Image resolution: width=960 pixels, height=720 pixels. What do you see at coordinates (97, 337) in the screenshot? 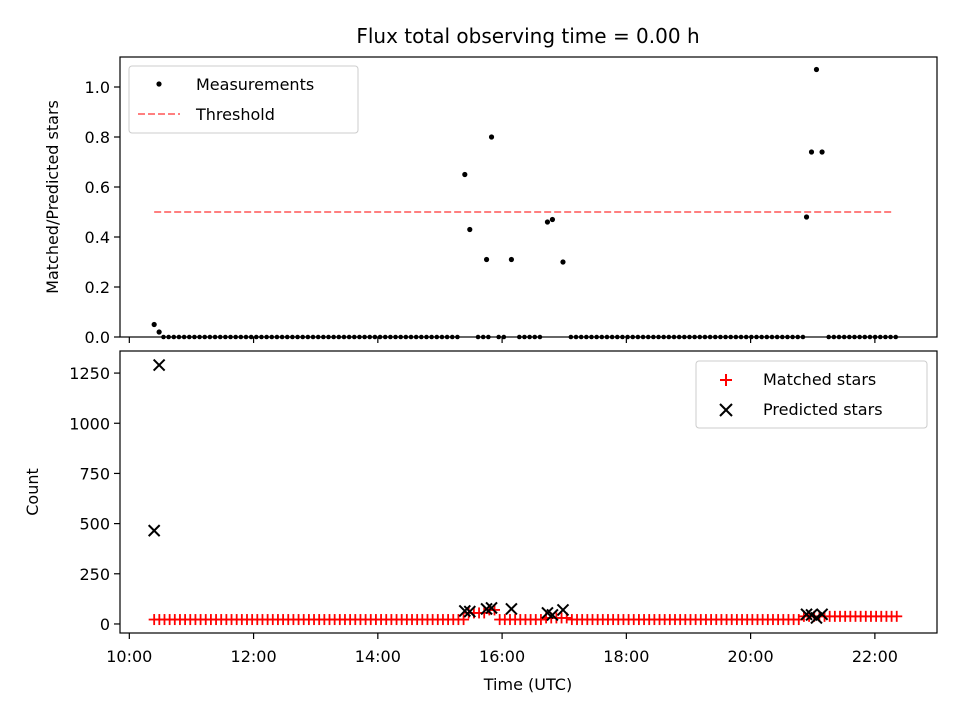
I see `y-tick-label: 0.0` at bounding box center [97, 337].